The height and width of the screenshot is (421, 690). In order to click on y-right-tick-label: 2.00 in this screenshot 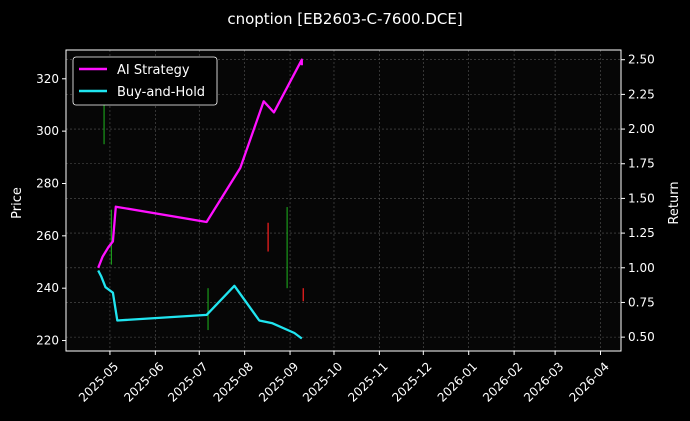, I will do `click(641, 129)`.